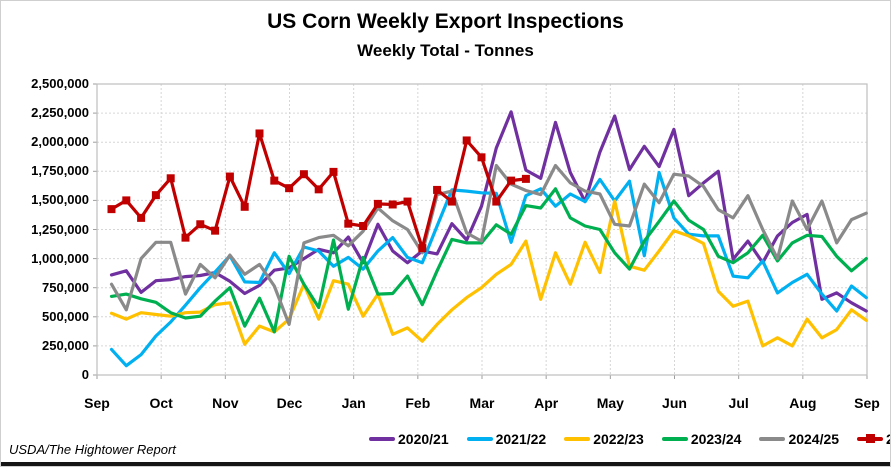 The width and height of the screenshot is (891, 467). I want to click on legend-item-2025-26: 2025/26, so click(873, 439).